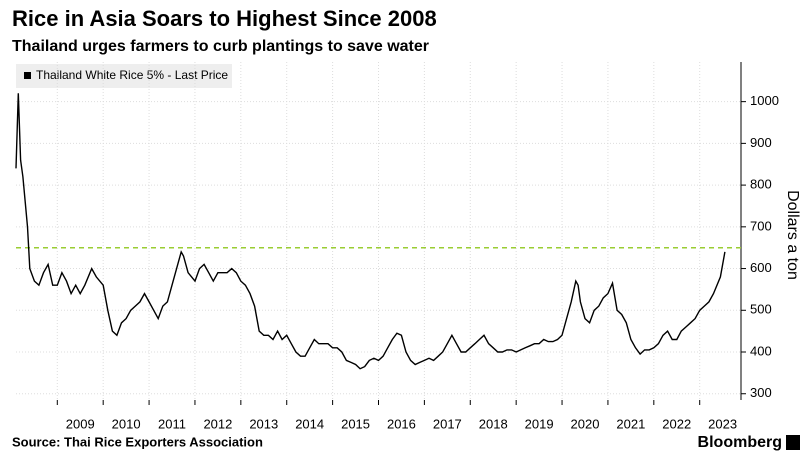 This screenshot has height=466, width=810. What do you see at coordinates (761, 392) in the screenshot?
I see `y-tick-label: 300` at bounding box center [761, 392].